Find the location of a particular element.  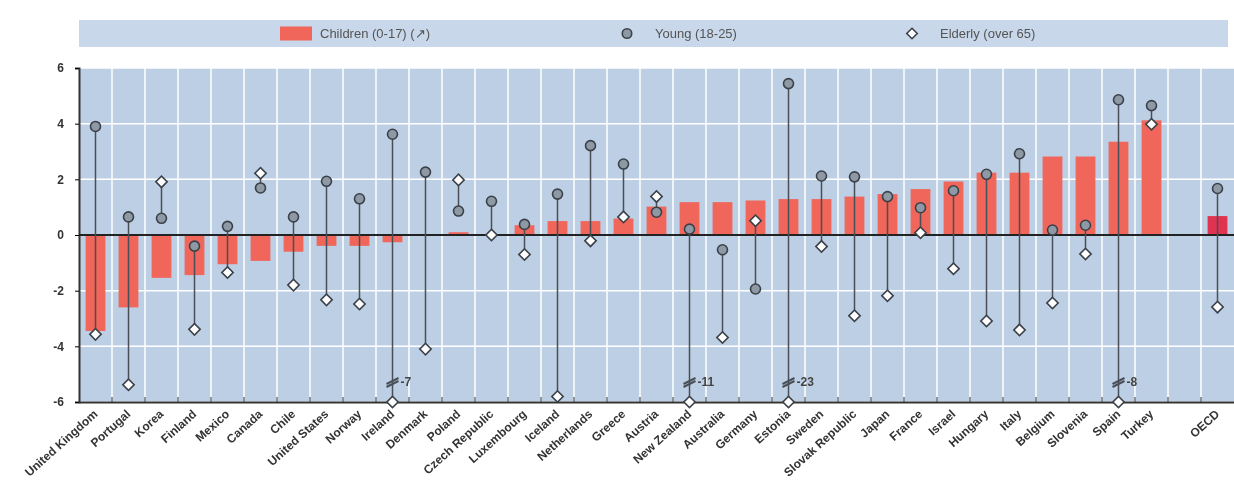

annotation: -23 is located at coordinates (805, 382).